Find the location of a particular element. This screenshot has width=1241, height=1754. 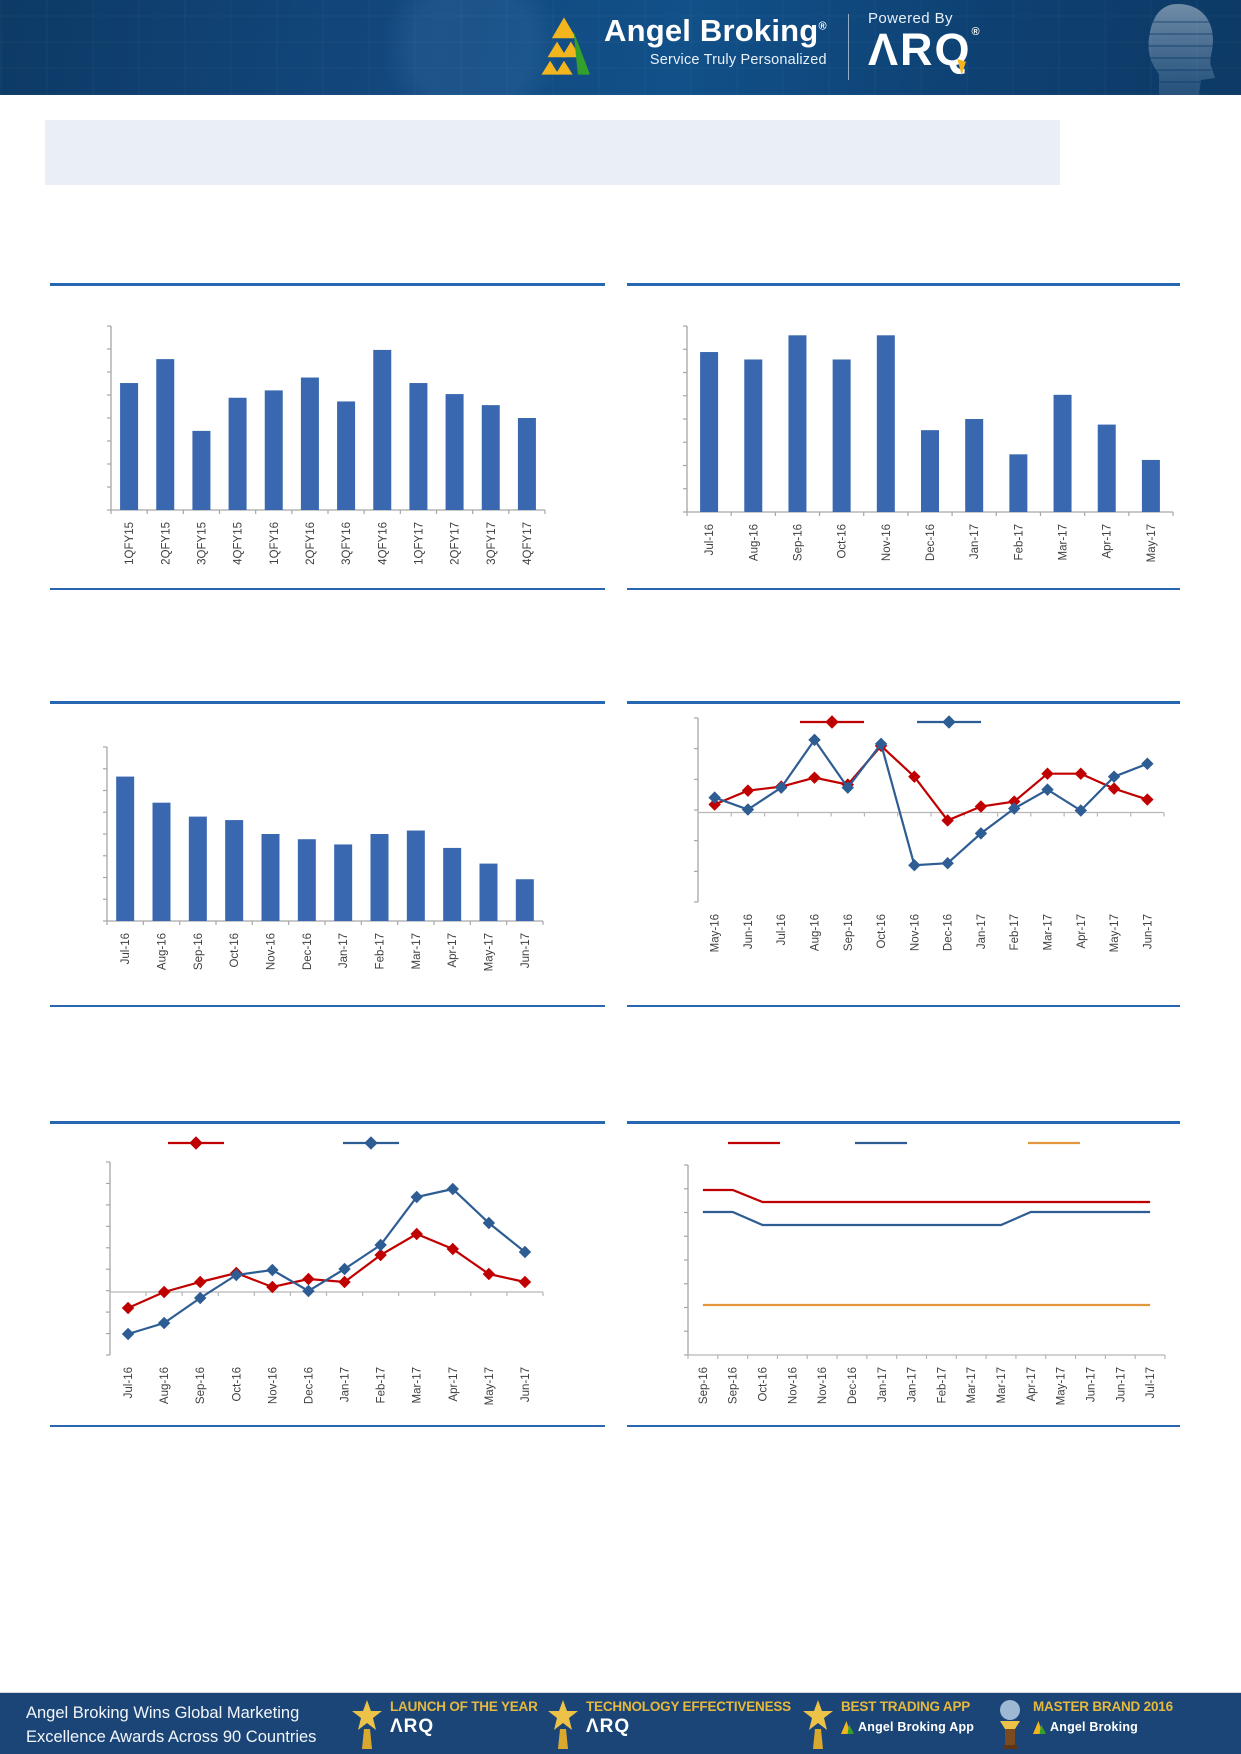

svg-text: 1QFY17 is located at coordinates (419, 543).